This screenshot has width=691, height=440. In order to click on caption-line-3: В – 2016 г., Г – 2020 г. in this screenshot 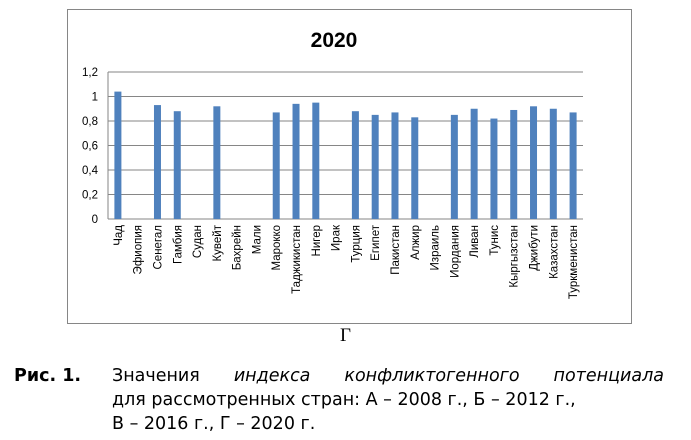, I will do `click(214, 424)`.